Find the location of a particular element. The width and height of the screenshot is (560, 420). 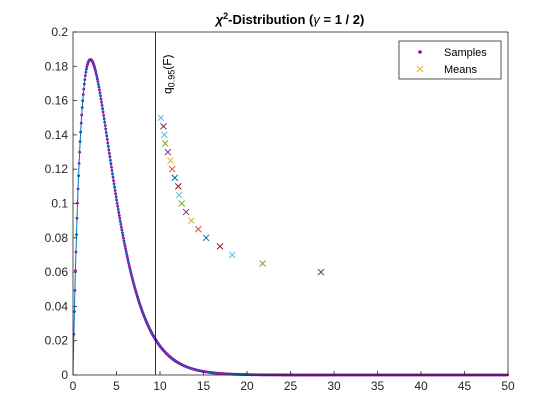

x-tick-label: 20 is located at coordinates (247, 386).